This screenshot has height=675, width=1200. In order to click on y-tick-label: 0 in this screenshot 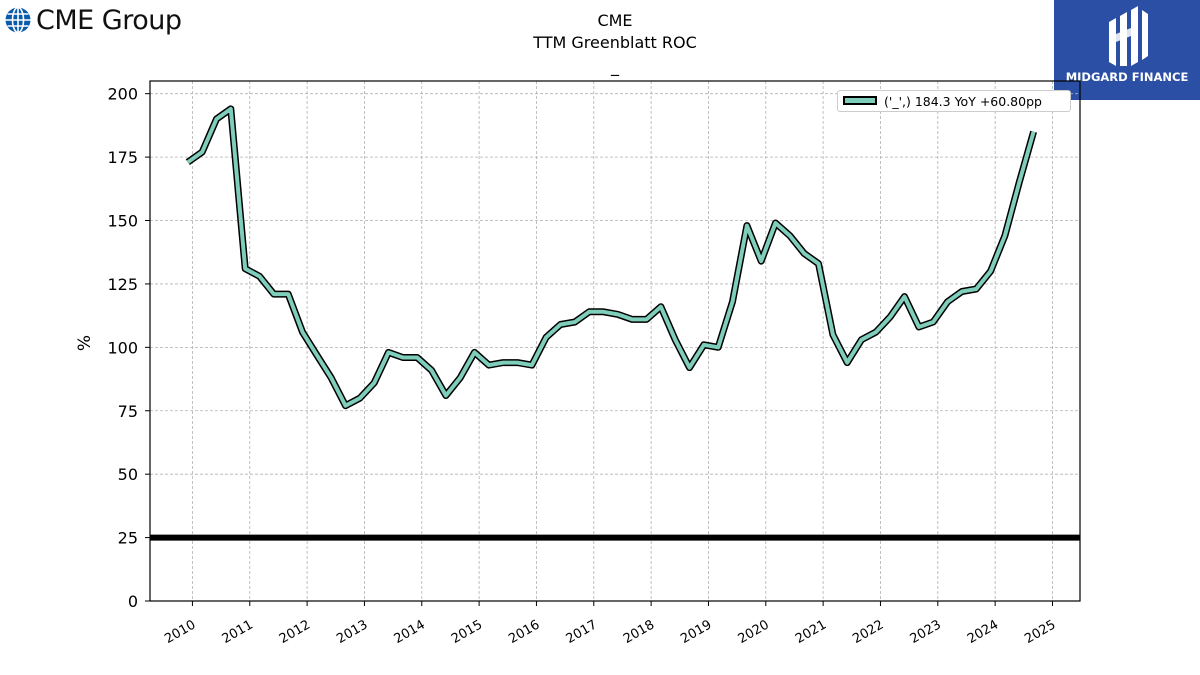, I will do `click(133, 601)`.